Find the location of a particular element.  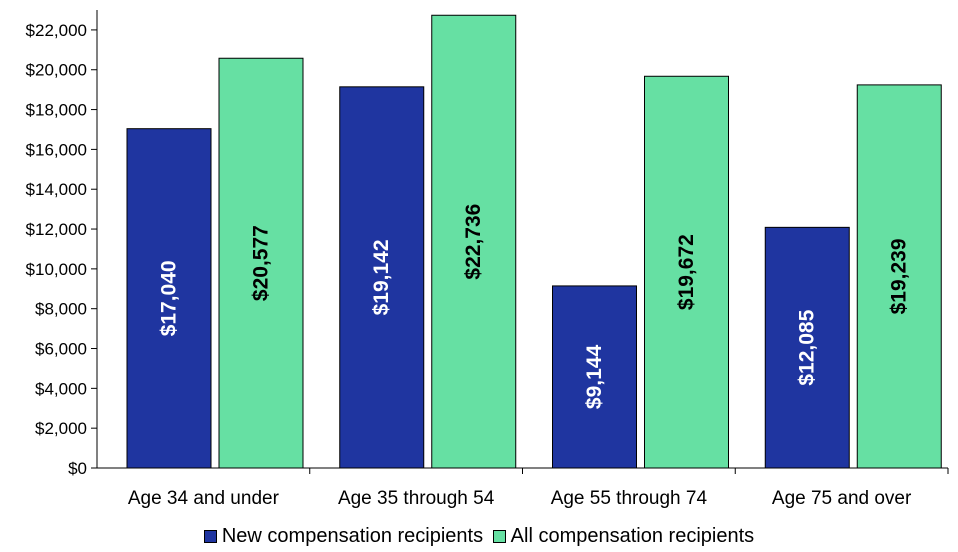

y-tick-label: $20,000 is located at coordinates (56, 70).